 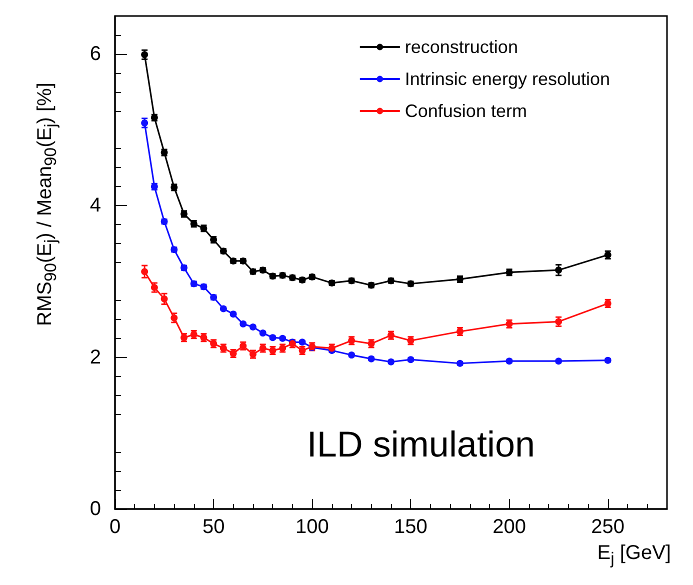 What do you see at coordinates (213, 527) in the screenshot?
I see `x-tick-label: 50` at bounding box center [213, 527].